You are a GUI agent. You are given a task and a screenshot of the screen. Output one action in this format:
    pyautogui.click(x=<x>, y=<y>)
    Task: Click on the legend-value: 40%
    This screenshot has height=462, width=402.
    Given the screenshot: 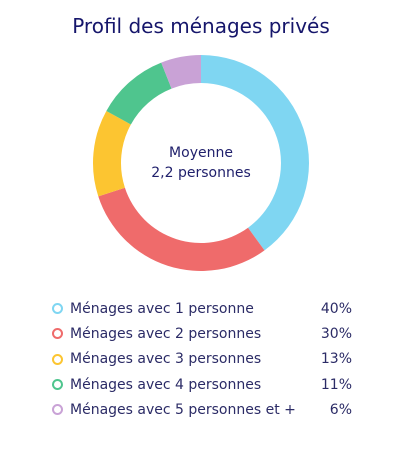 What is the action you would take?
    pyautogui.click(x=336, y=308)
    